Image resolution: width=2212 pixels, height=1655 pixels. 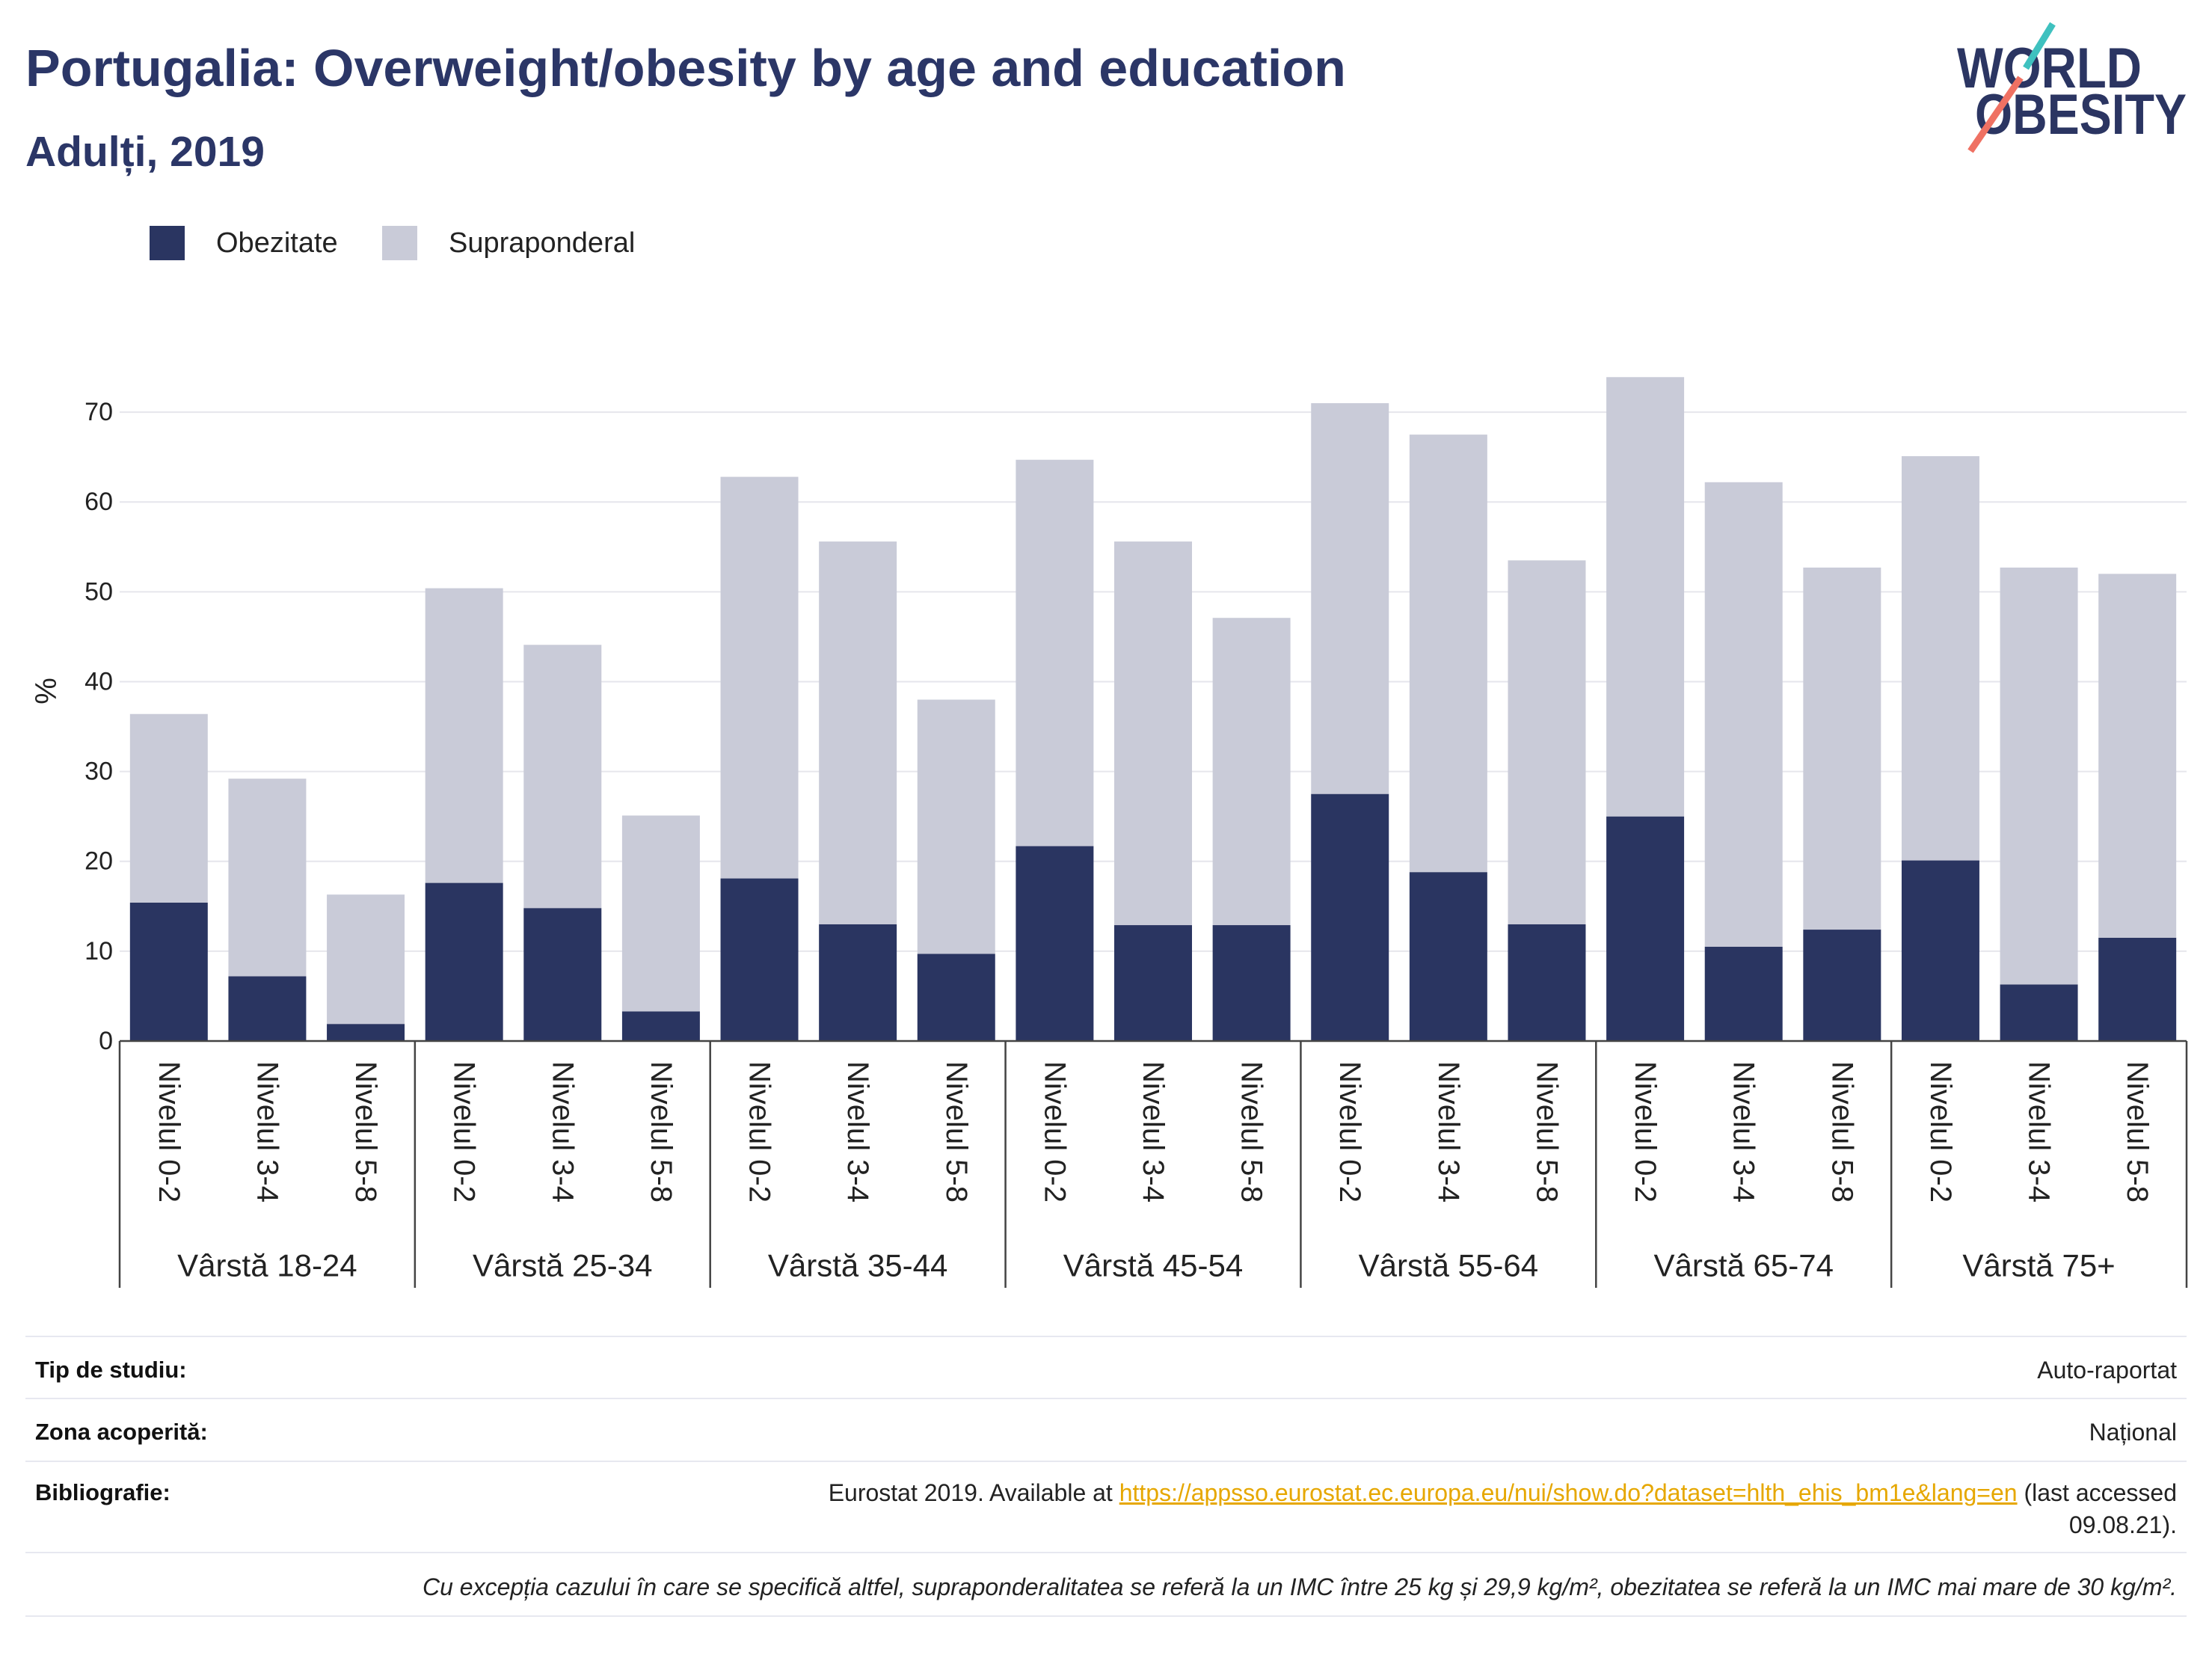 What do you see at coordinates (970, 1492) in the screenshot?
I see `bibliography-prefix: Eurostat 2019. Available at` at bounding box center [970, 1492].